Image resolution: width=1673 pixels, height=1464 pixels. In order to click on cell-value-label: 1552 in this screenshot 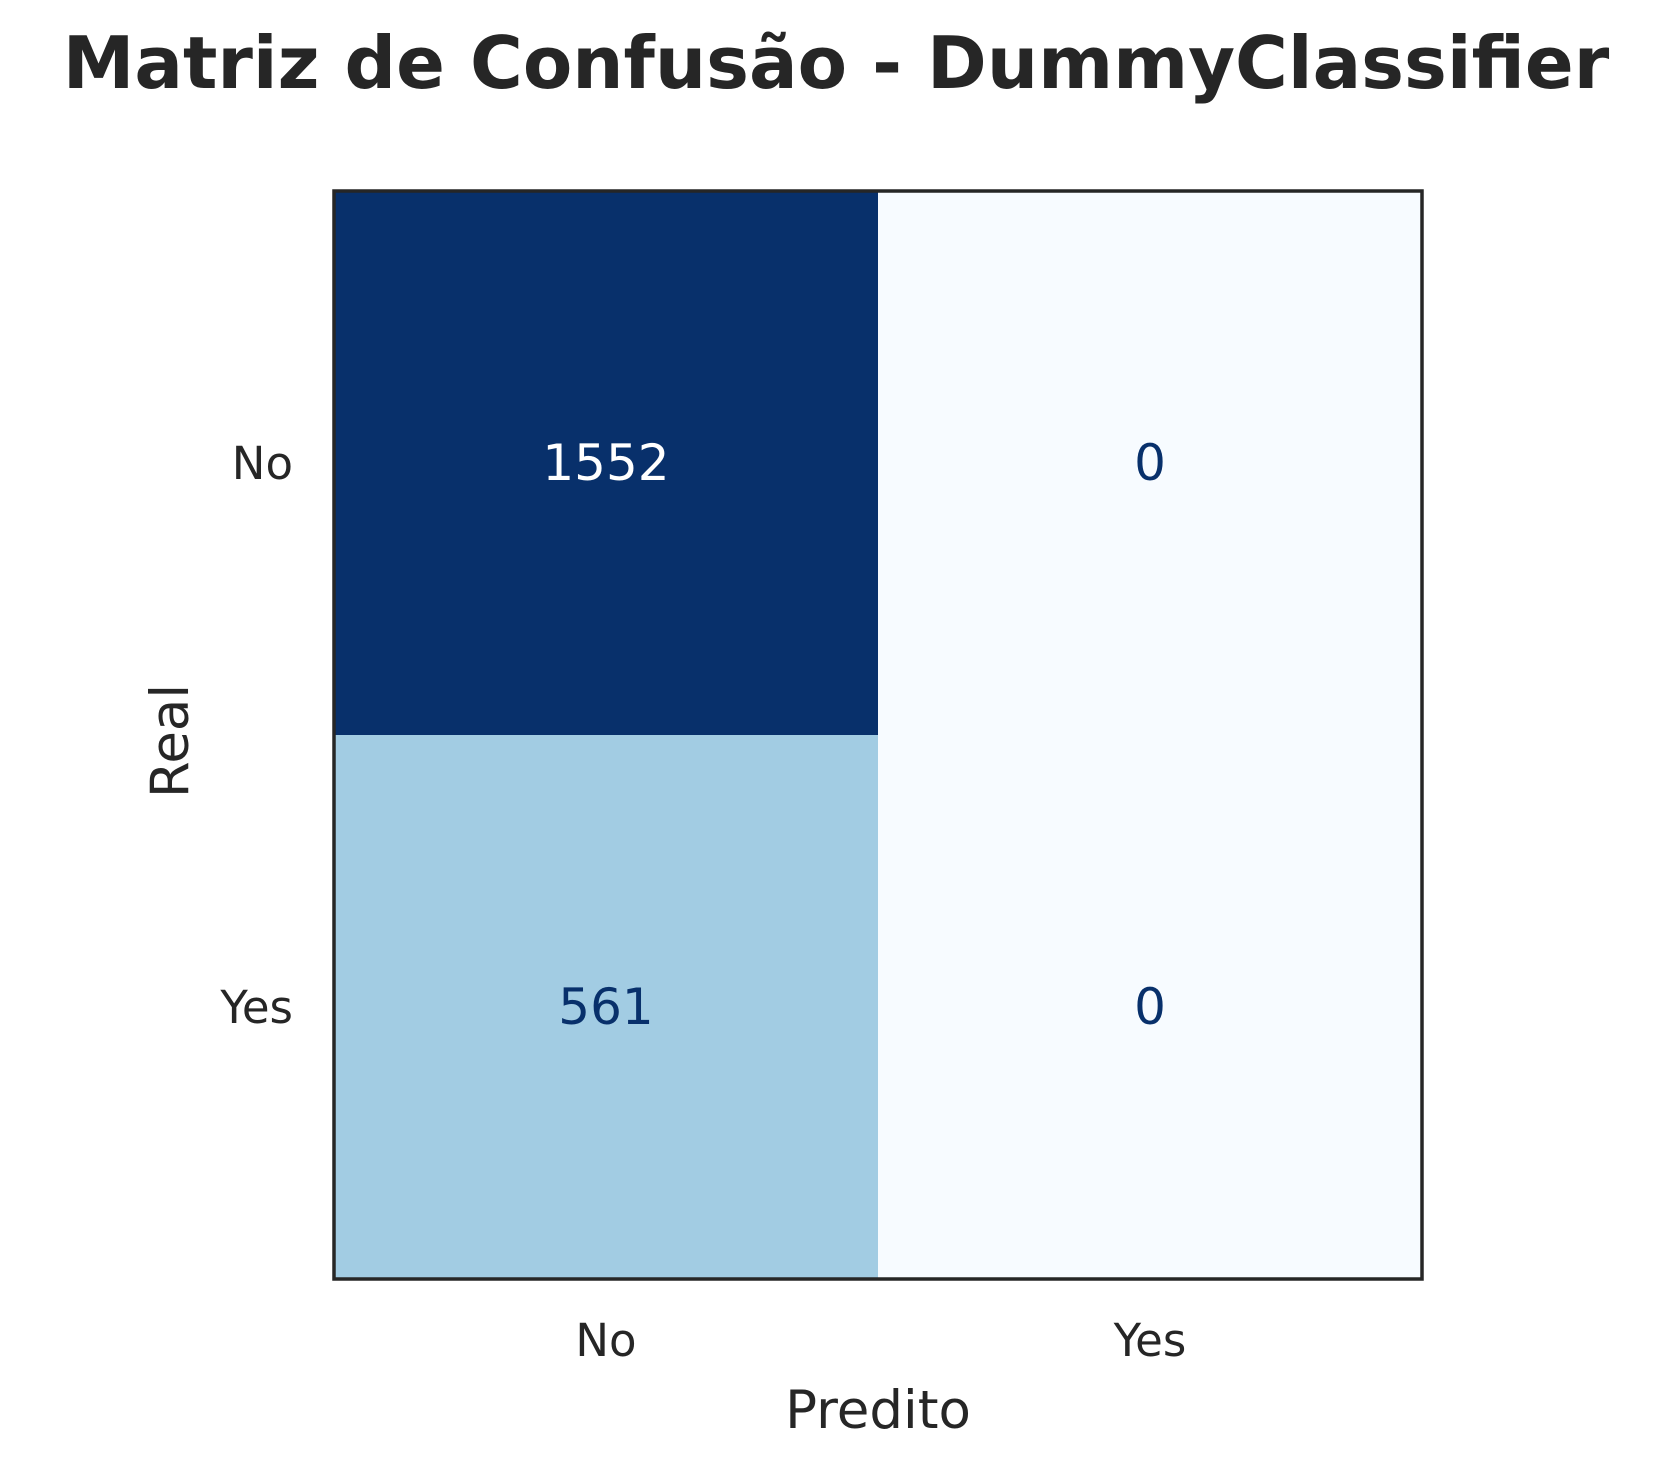, I will do `click(605, 463)`.